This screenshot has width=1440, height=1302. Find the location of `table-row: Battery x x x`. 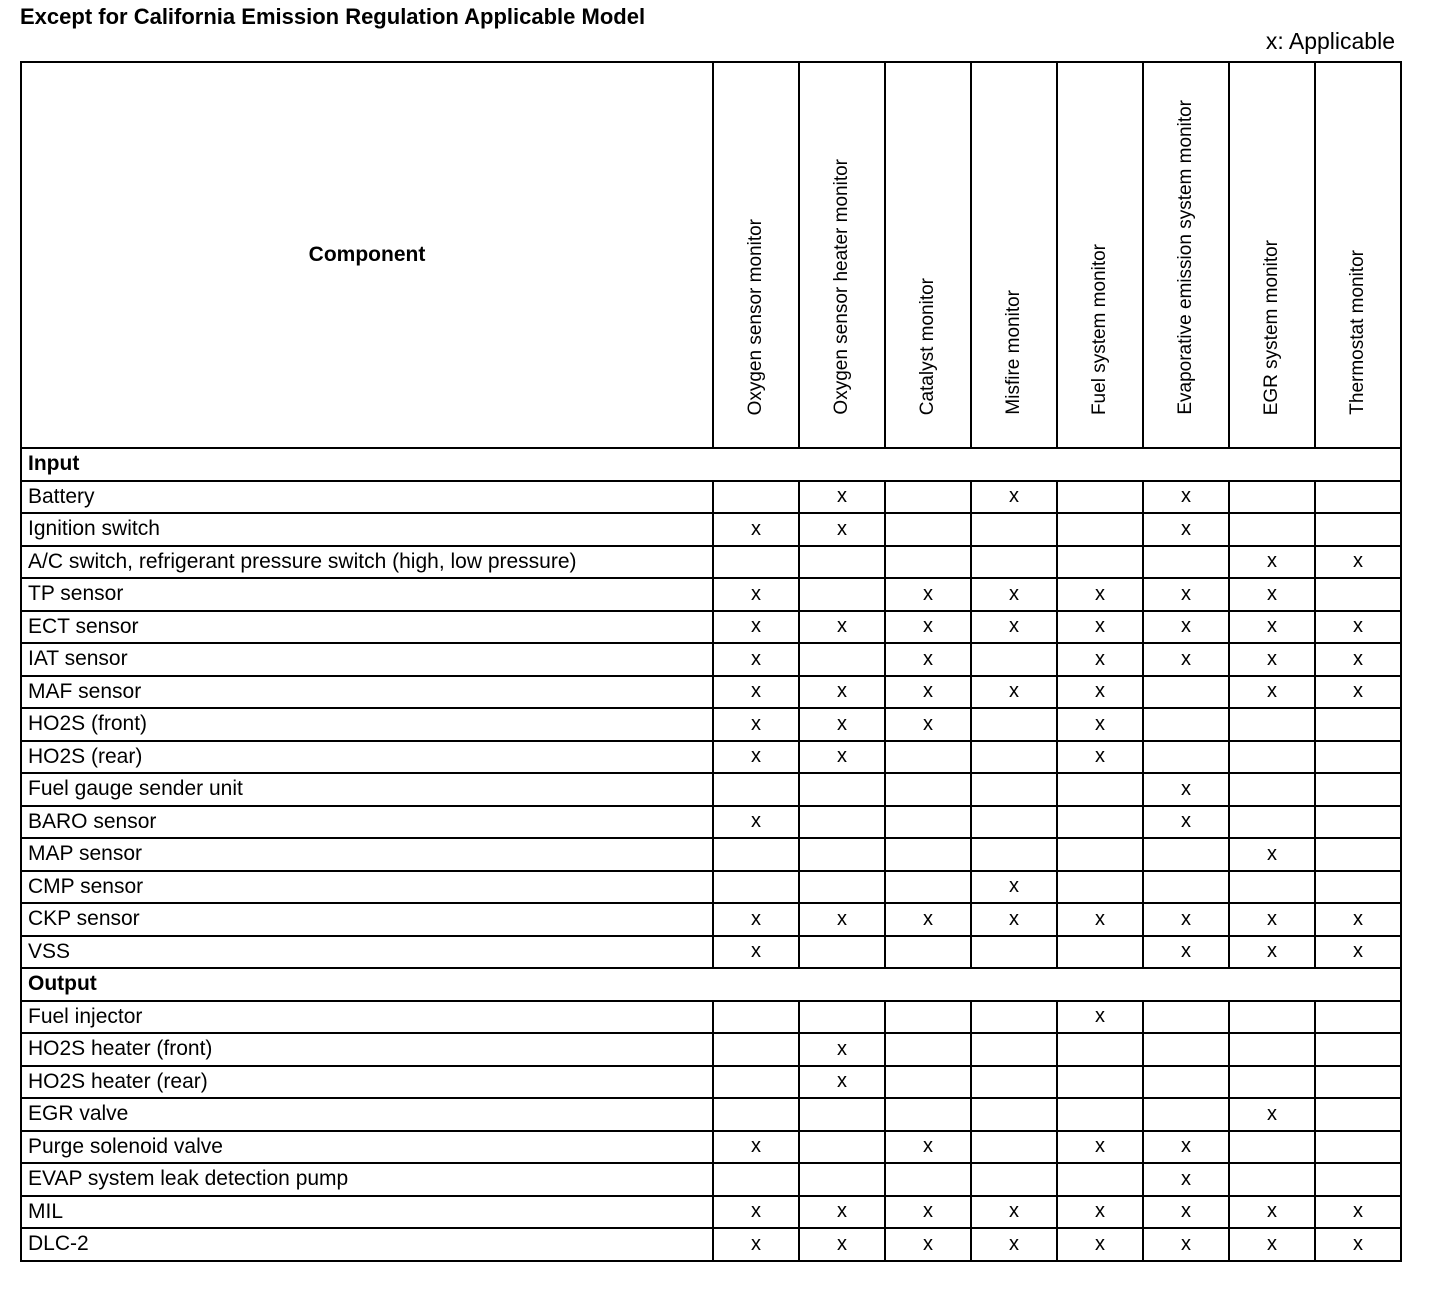

table-row: Battery x x x is located at coordinates (711, 496).